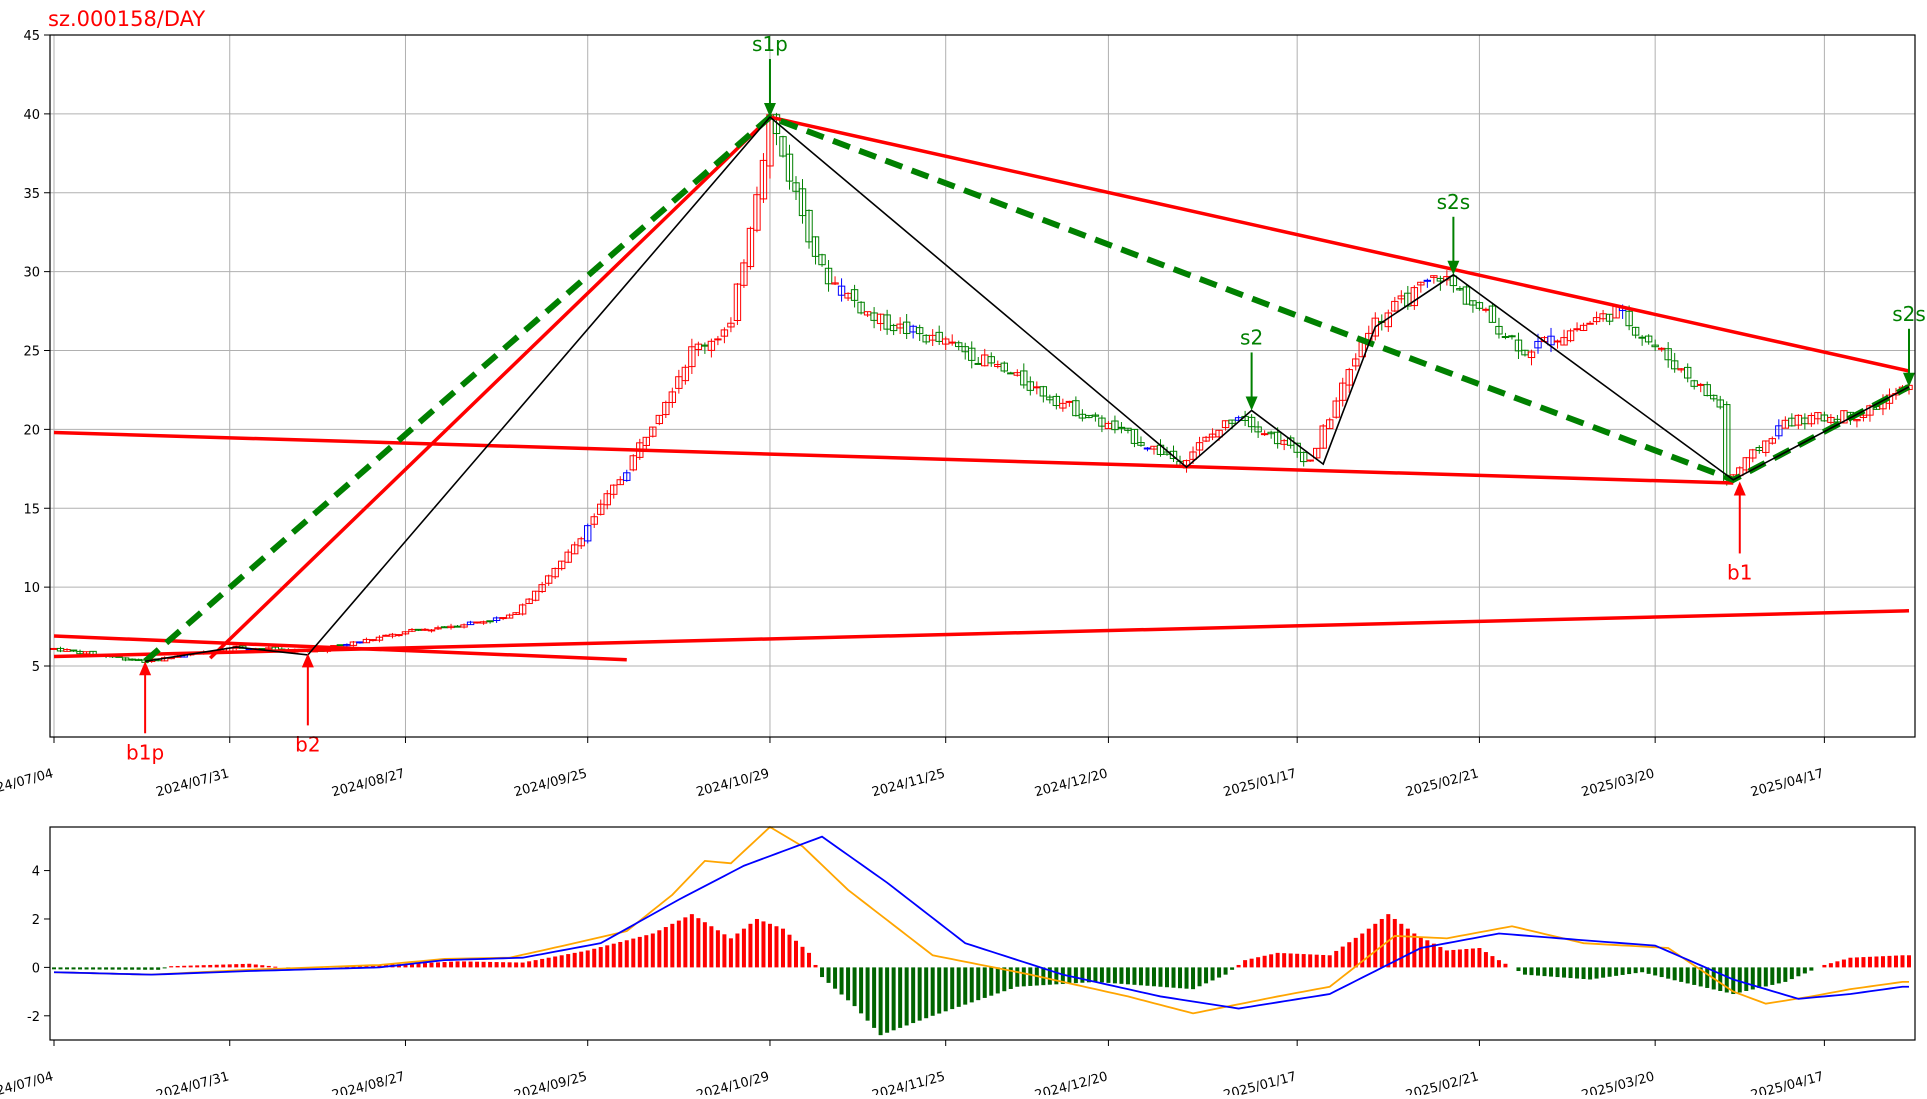 This screenshot has height=1099, width=1927. What do you see at coordinates (193, 1082) in the screenshot?
I see `macd-x-tick-label: 2024/07/31` at bounding box center [193, 1082].